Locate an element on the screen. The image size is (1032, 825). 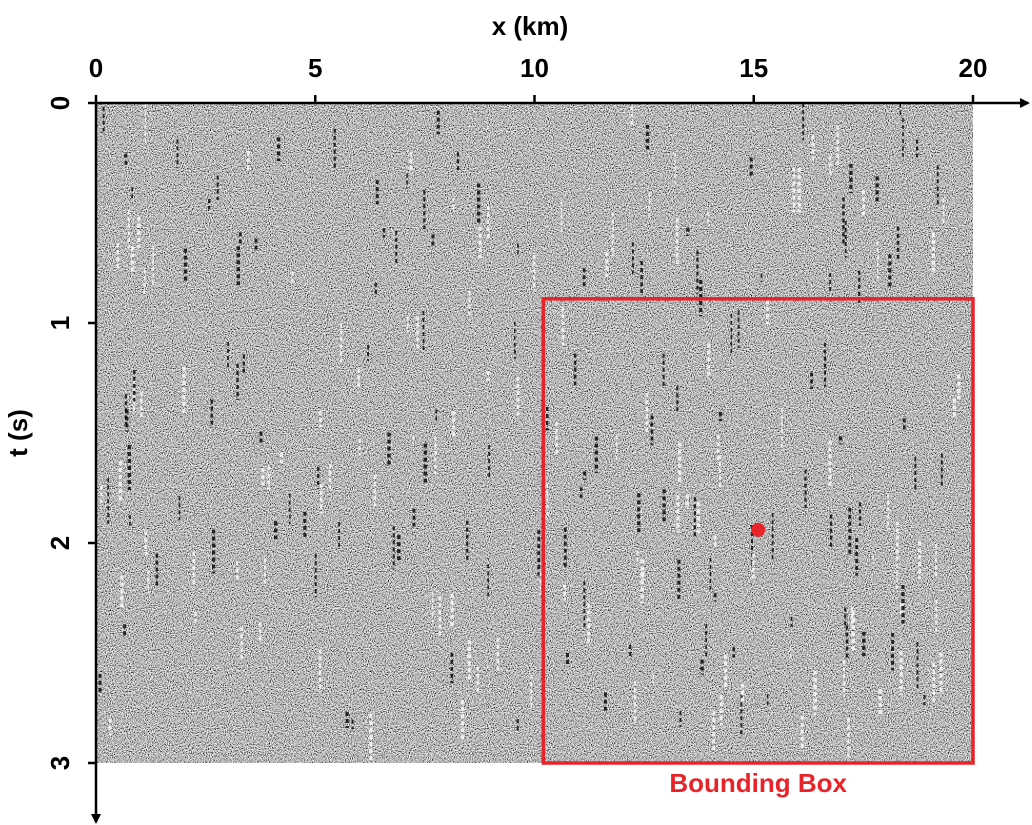
y-tick-label: 0 is located at coordinates (60, 103).